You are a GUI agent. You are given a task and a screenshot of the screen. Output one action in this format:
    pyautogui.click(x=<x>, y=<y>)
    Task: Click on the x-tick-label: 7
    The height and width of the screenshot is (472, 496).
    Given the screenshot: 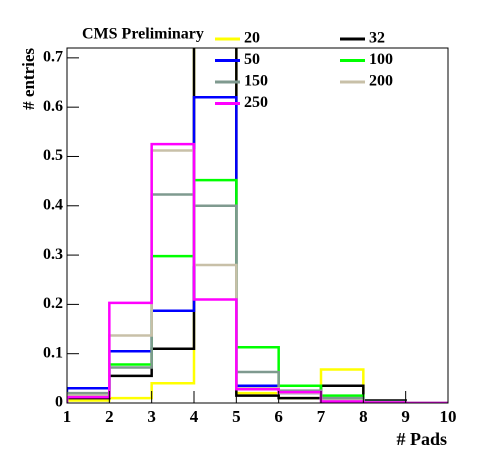 What is the action you would take?
    pyautogui.click(x=321, y=416)
    